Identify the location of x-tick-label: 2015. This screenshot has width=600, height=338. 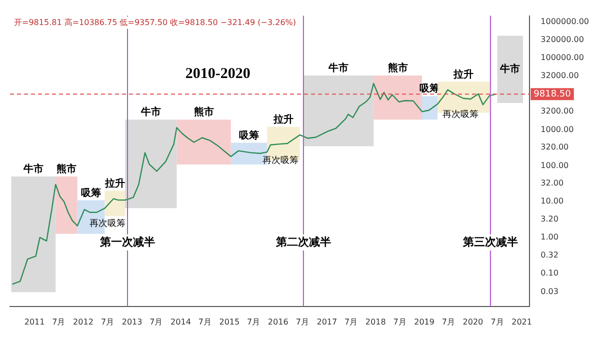
(229, 321).